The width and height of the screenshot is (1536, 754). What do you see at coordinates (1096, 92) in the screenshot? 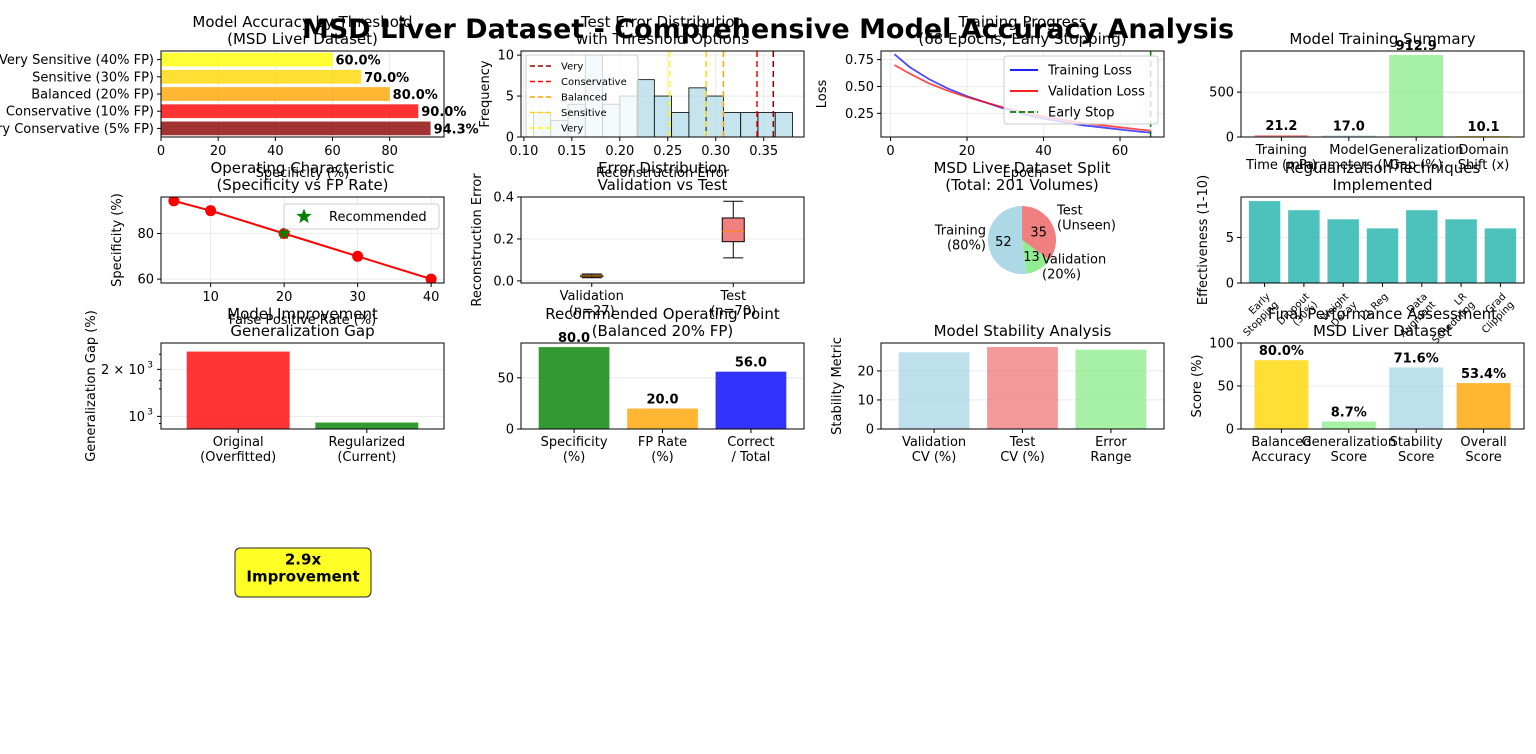
I see `legend-label: Validation Loss` at bounding box center [1096, 92].